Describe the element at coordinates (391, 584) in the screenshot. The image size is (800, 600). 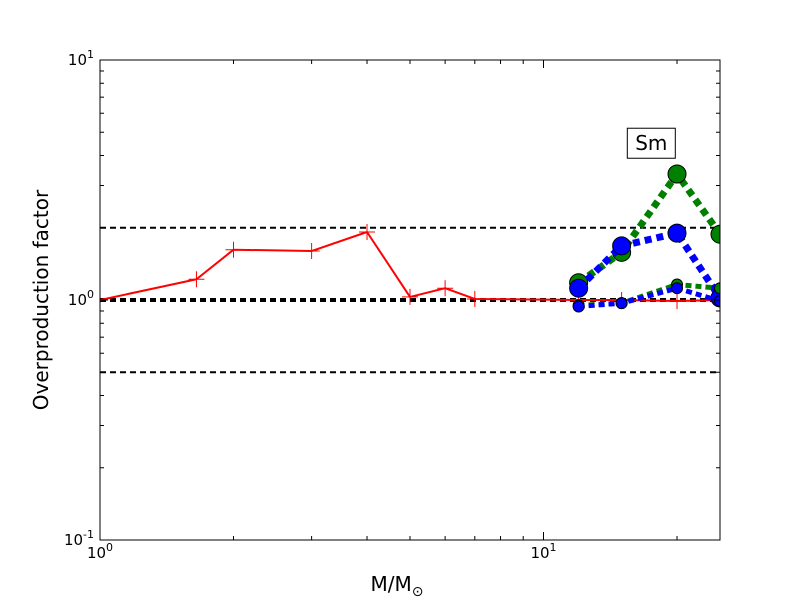
I see `x-axis-label-main: M/M` at that location.